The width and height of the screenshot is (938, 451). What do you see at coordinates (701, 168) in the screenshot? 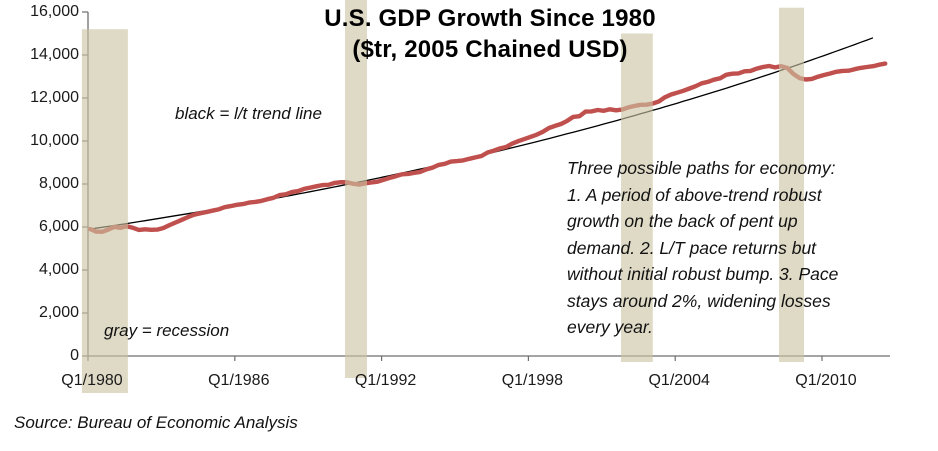
I see `economy-paths-annotation-line: Three possible paths for economy:` at bounding box center [701, 168].